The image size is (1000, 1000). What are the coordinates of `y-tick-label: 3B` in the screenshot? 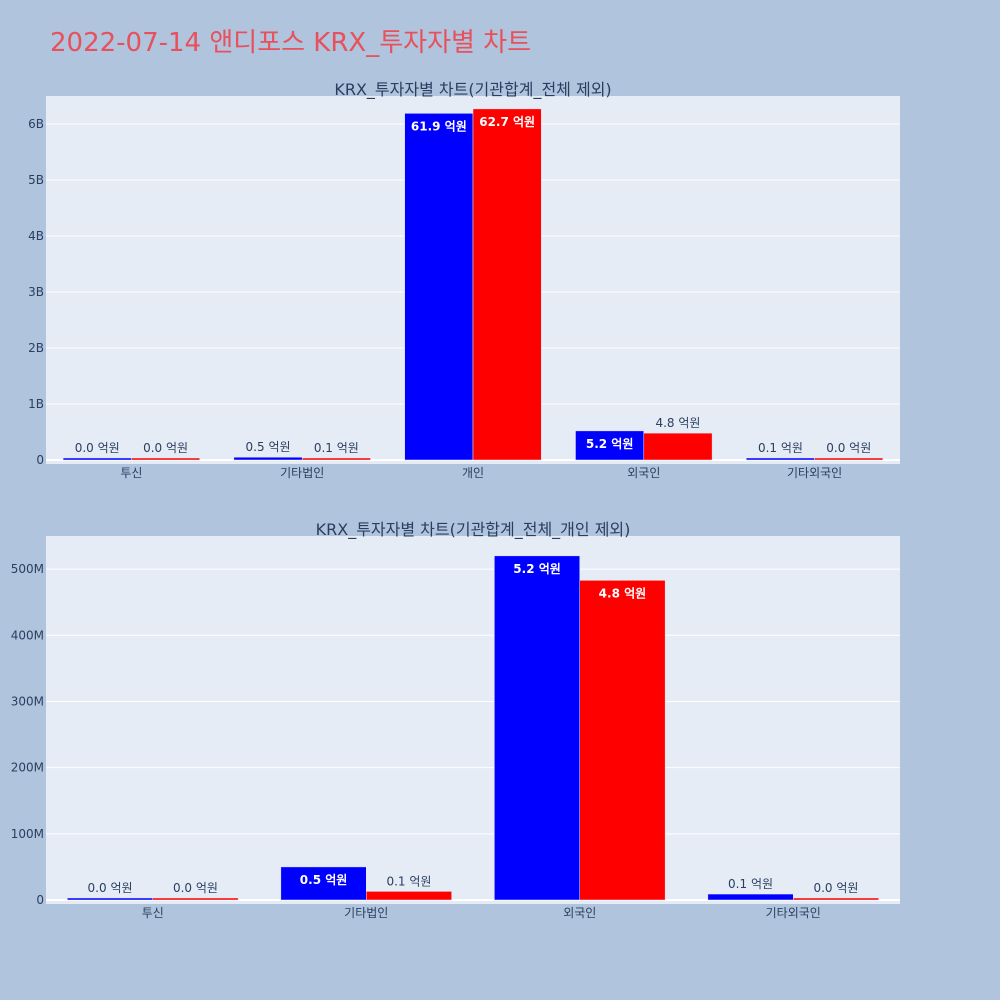 It's located at (36, 292).